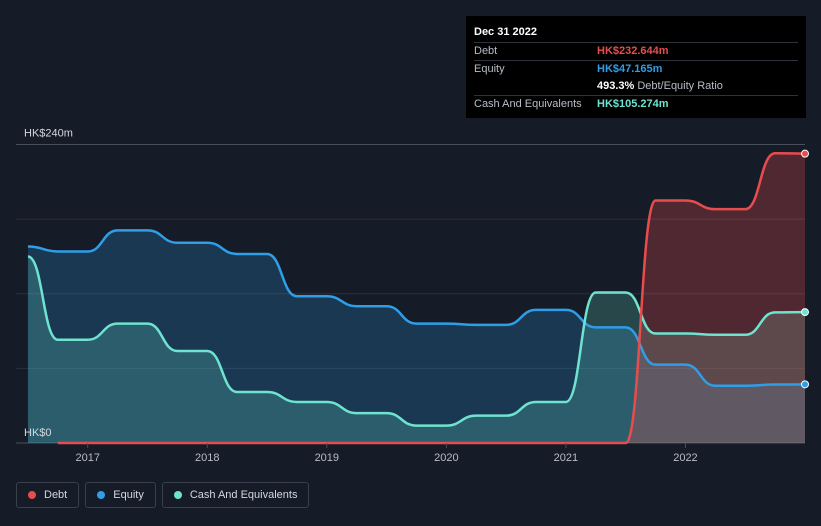 This screenshot has height=526, width=821. Describe the element at coordinates (32, 495) in the screenshot. I see `debt-dot-icon` at that location.